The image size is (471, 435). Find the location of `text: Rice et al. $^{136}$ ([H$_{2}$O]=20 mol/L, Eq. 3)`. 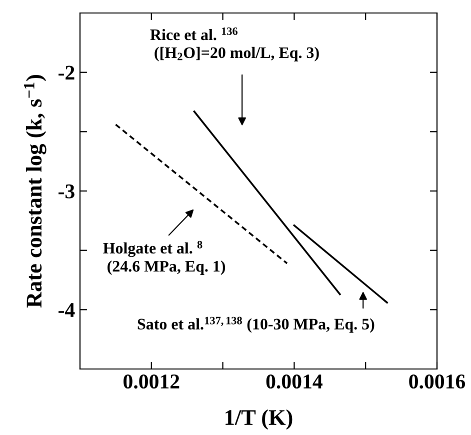

text: Rice et al. $^{136}$ ([H$_{2}$O]=20 mol/L, Eq. 3) is located at coordinates (234, 44).